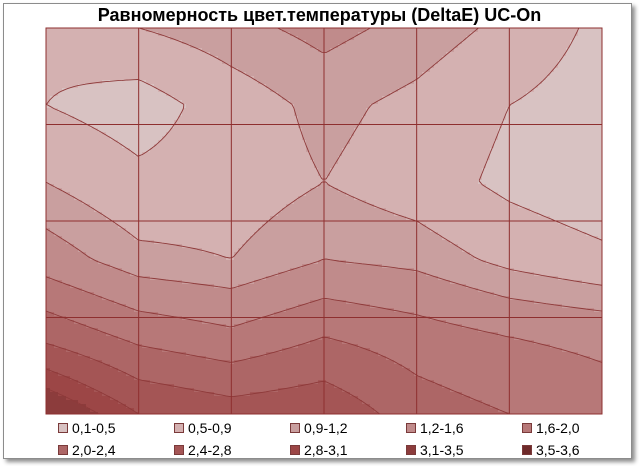 Image resolution: width=639 pixels, height=466 pixels. I want to click on legend-label: 0,9-1,2, so click(326, 428).